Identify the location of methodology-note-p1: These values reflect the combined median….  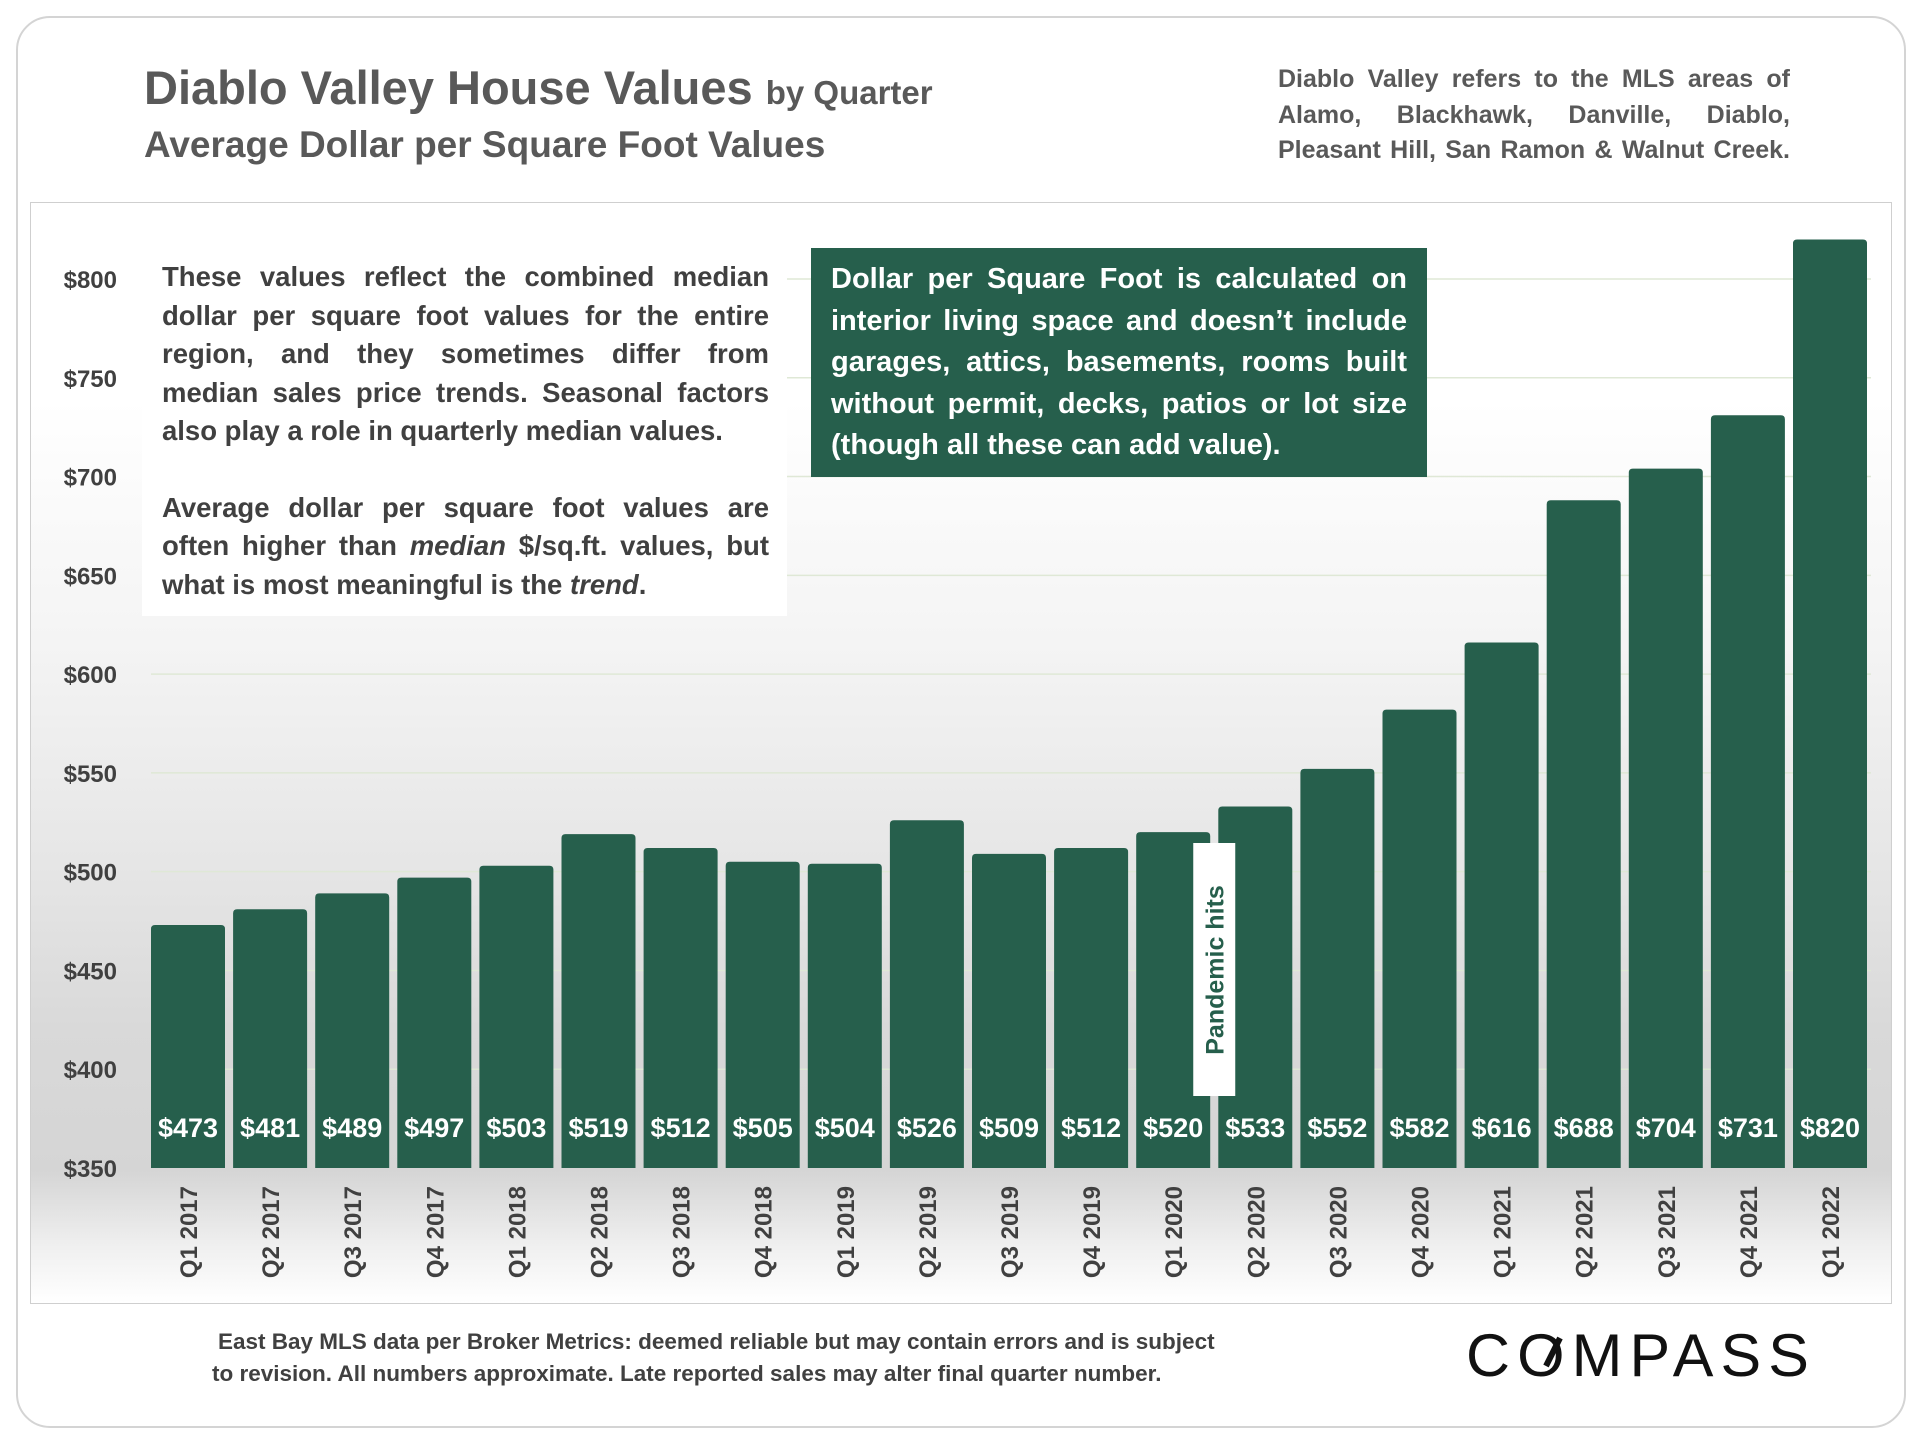
(465, 353).